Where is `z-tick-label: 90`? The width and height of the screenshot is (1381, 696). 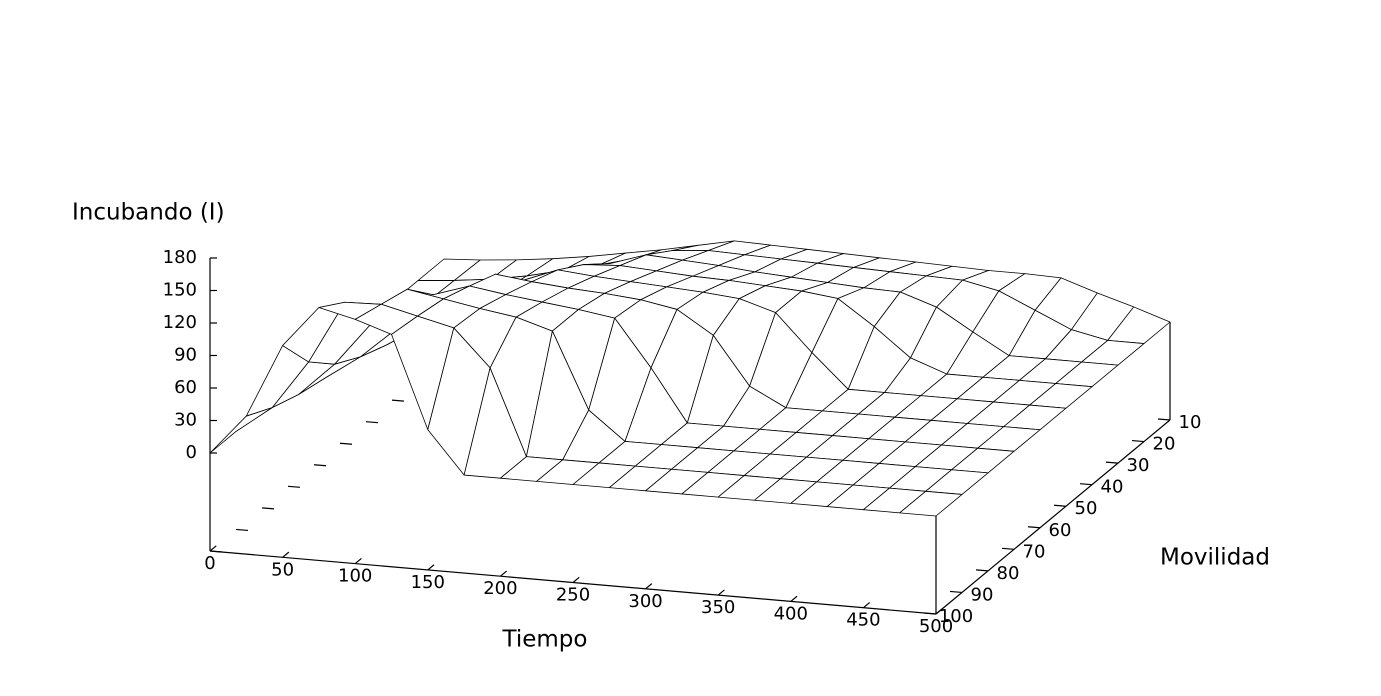 z-tick-label: 90 is located at coordinates (185, 355).